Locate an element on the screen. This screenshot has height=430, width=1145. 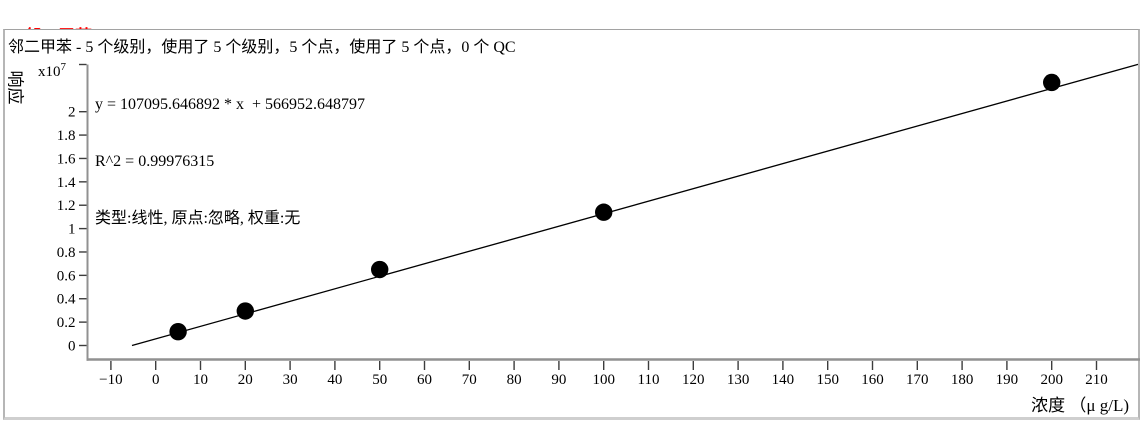
x-tick-label: 100 is located at coordinates (603, 380).